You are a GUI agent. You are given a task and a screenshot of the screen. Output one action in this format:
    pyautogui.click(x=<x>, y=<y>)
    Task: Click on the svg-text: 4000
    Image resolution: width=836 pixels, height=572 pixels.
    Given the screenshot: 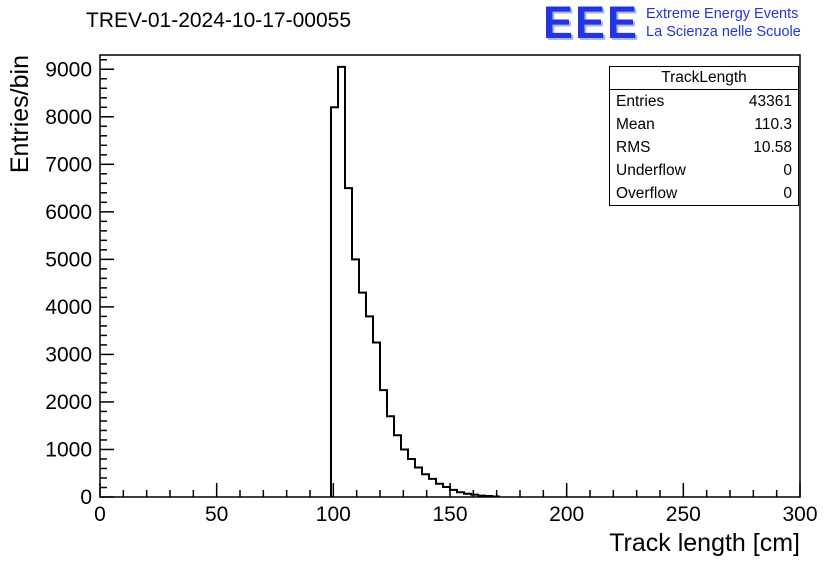 What is the action you would take?
    pyautogui.click(x=68, y=307)
    